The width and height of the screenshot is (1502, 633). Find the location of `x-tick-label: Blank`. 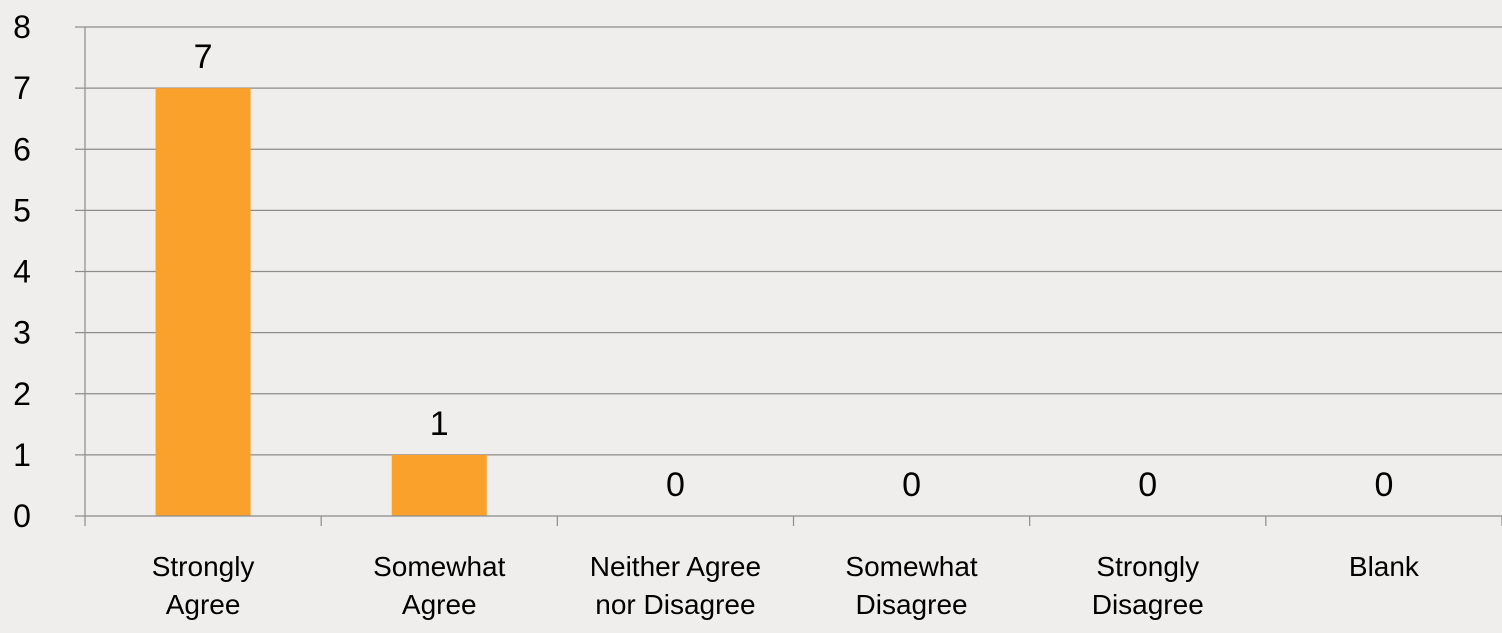

x-tick-label: Blank is located at coordinates (1384, 566).